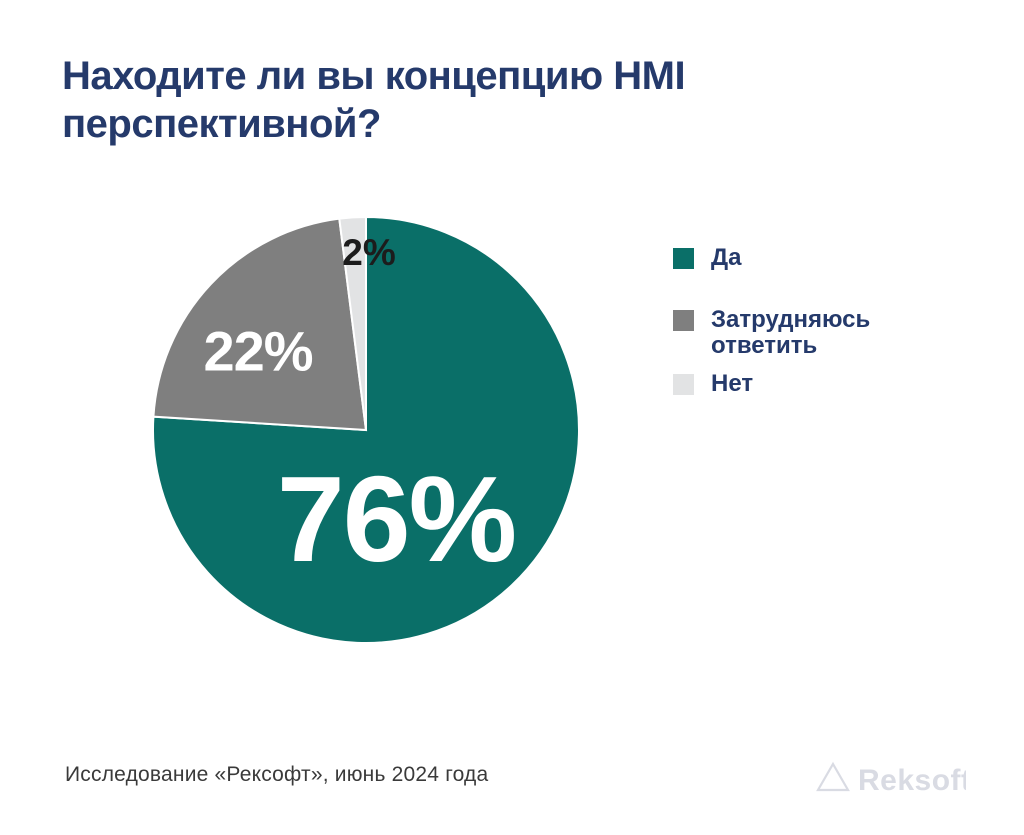 This screenshot has height=835, width=1024. I want to click on reksoft-logo: Reksoft, so click(891, 779).